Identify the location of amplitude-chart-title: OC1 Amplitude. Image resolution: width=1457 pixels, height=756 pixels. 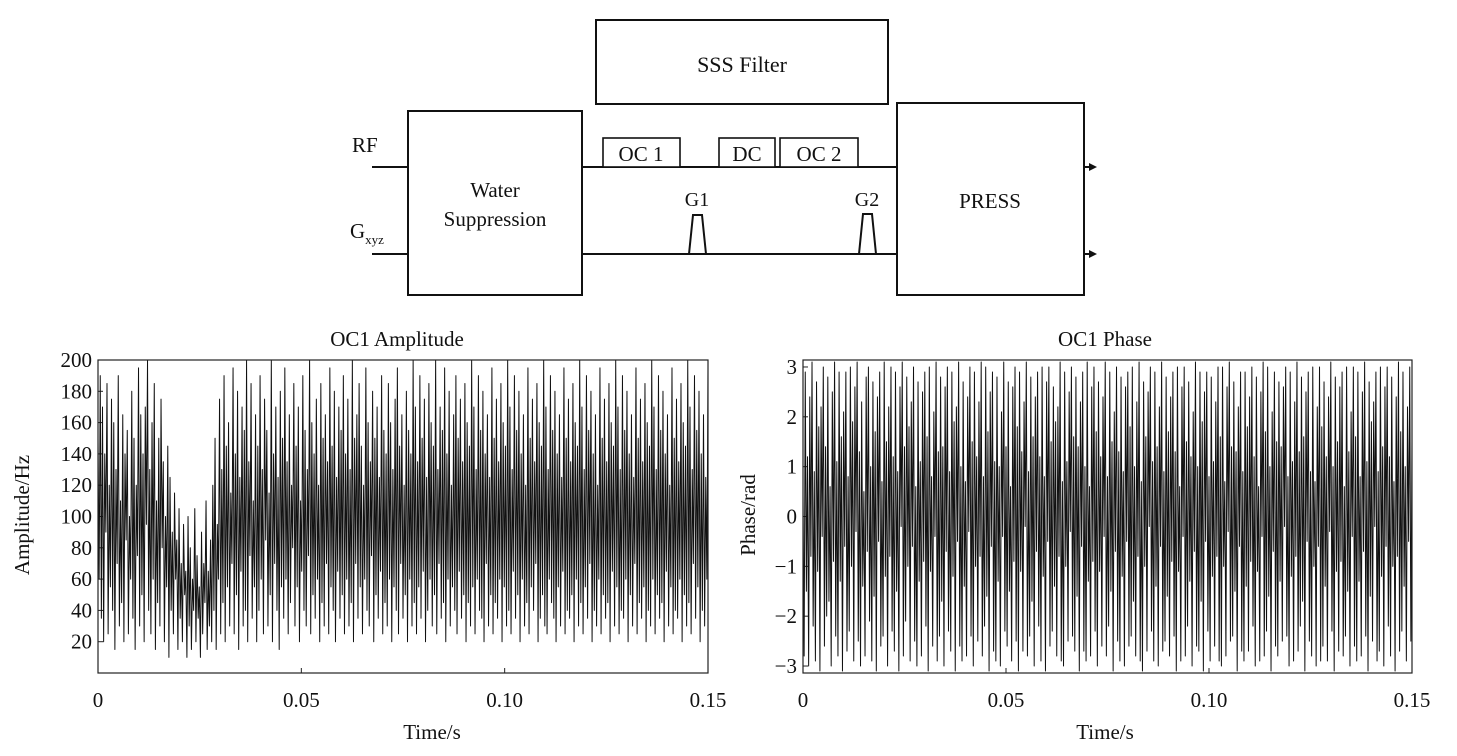
(397, 339).